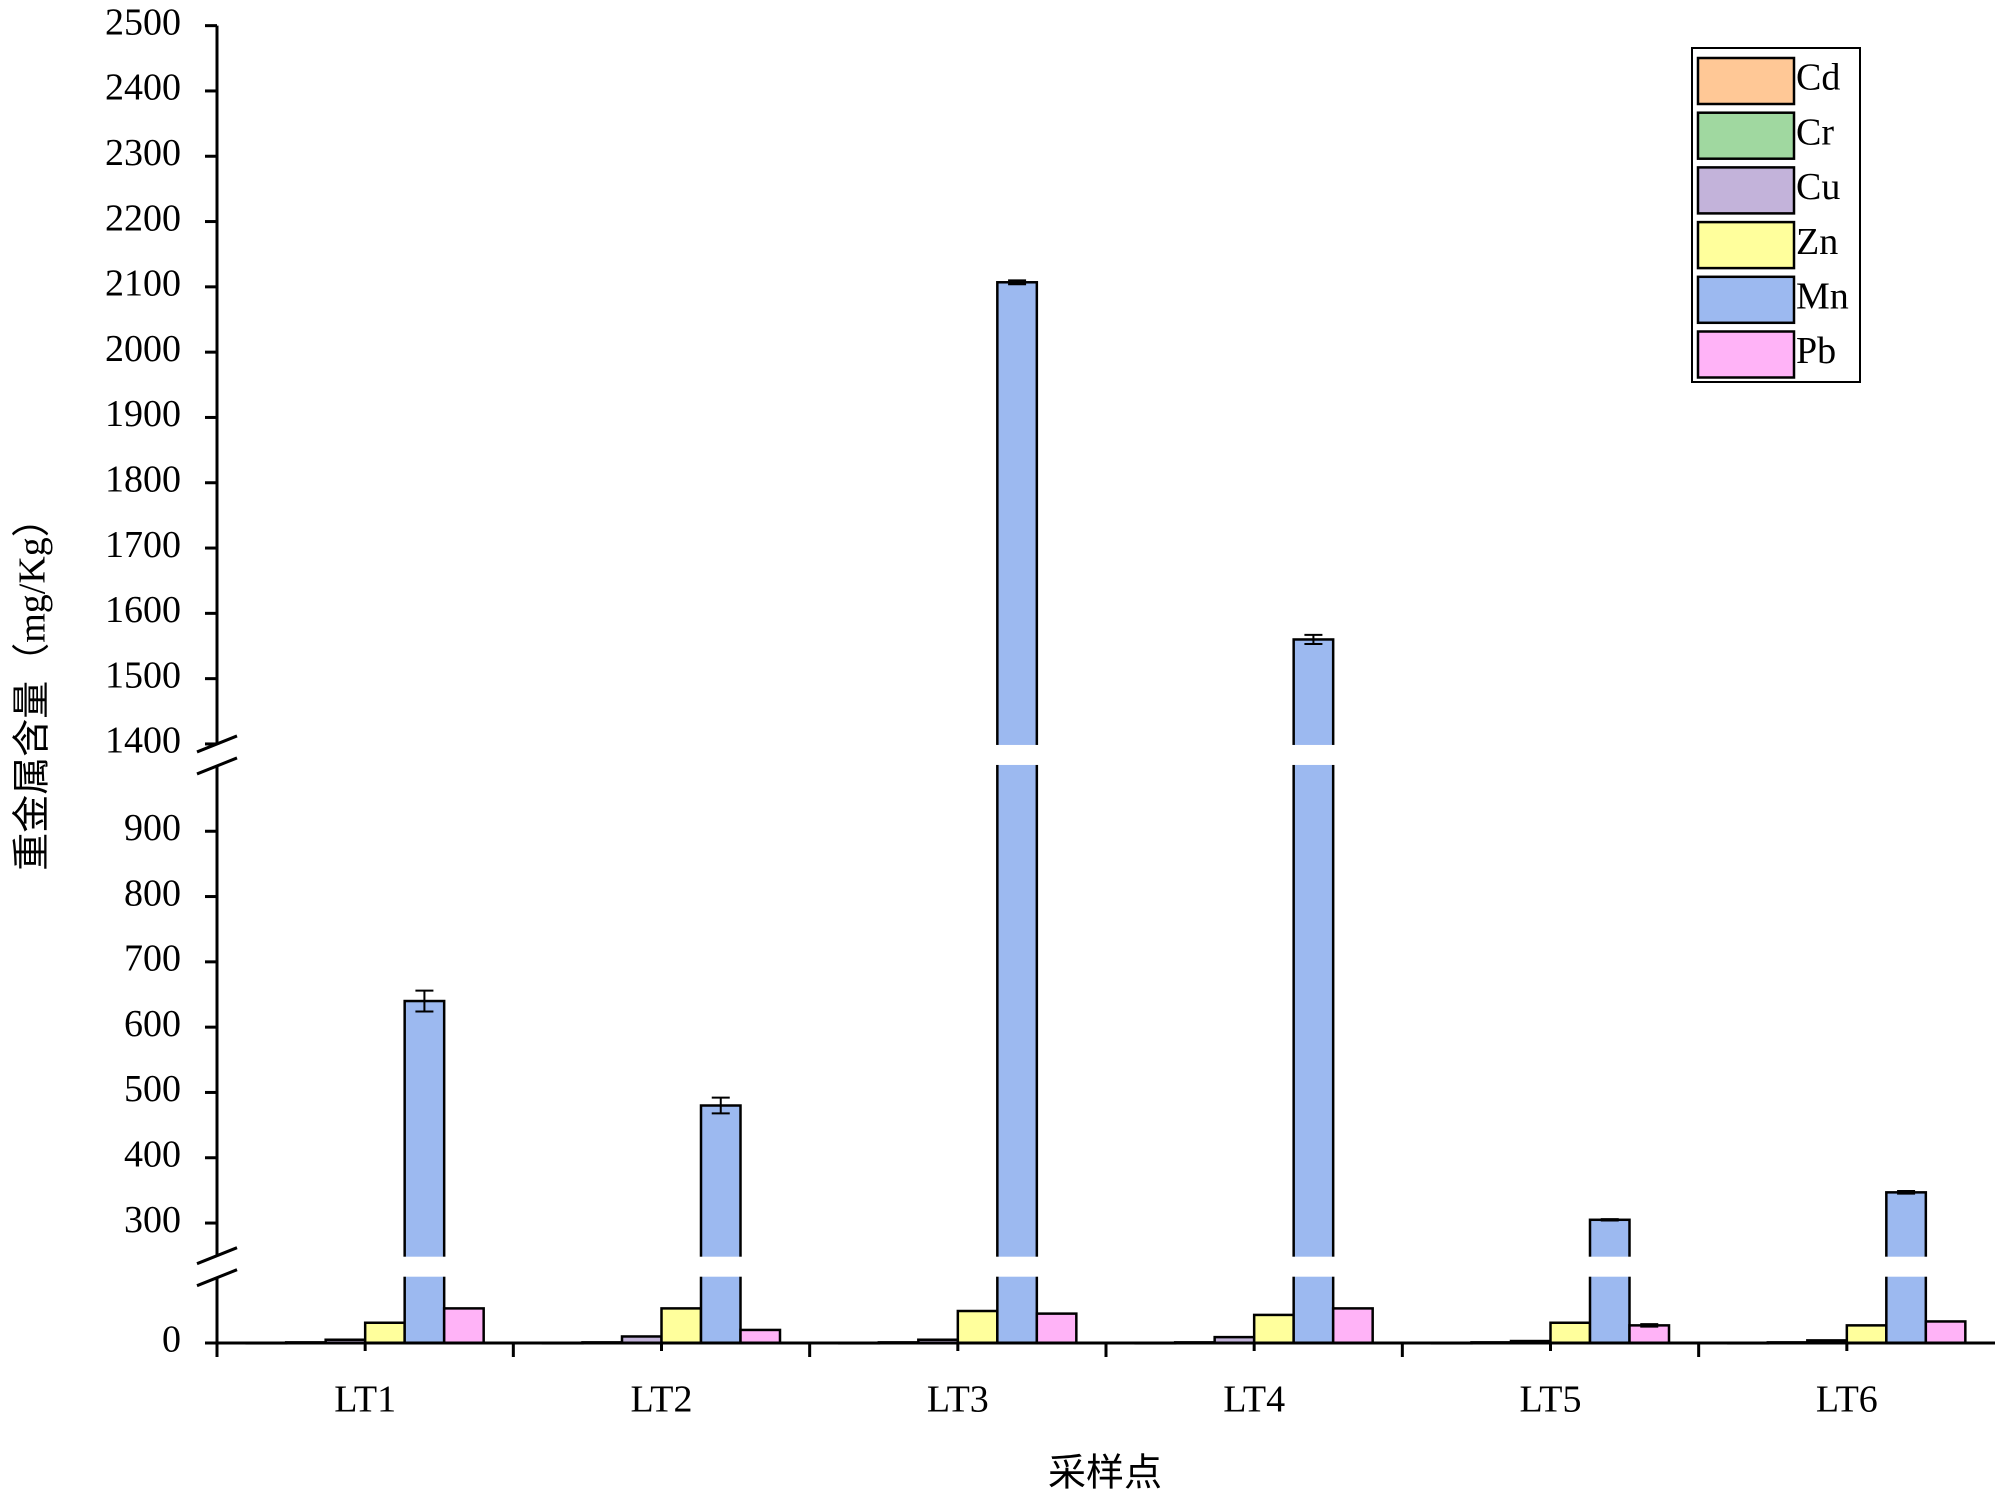 The width and height of the screenshot is (2000, 1506). I want to click on legend-label: Zn, so click(1817, 242).